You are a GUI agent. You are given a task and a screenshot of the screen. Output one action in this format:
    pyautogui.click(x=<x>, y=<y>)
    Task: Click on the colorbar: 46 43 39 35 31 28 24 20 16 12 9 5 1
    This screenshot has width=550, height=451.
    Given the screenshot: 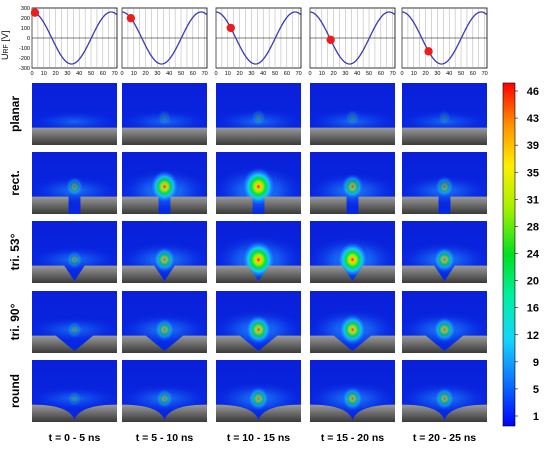 What is the action you would take?
    pyautogui.click(x=521, y=254)
    